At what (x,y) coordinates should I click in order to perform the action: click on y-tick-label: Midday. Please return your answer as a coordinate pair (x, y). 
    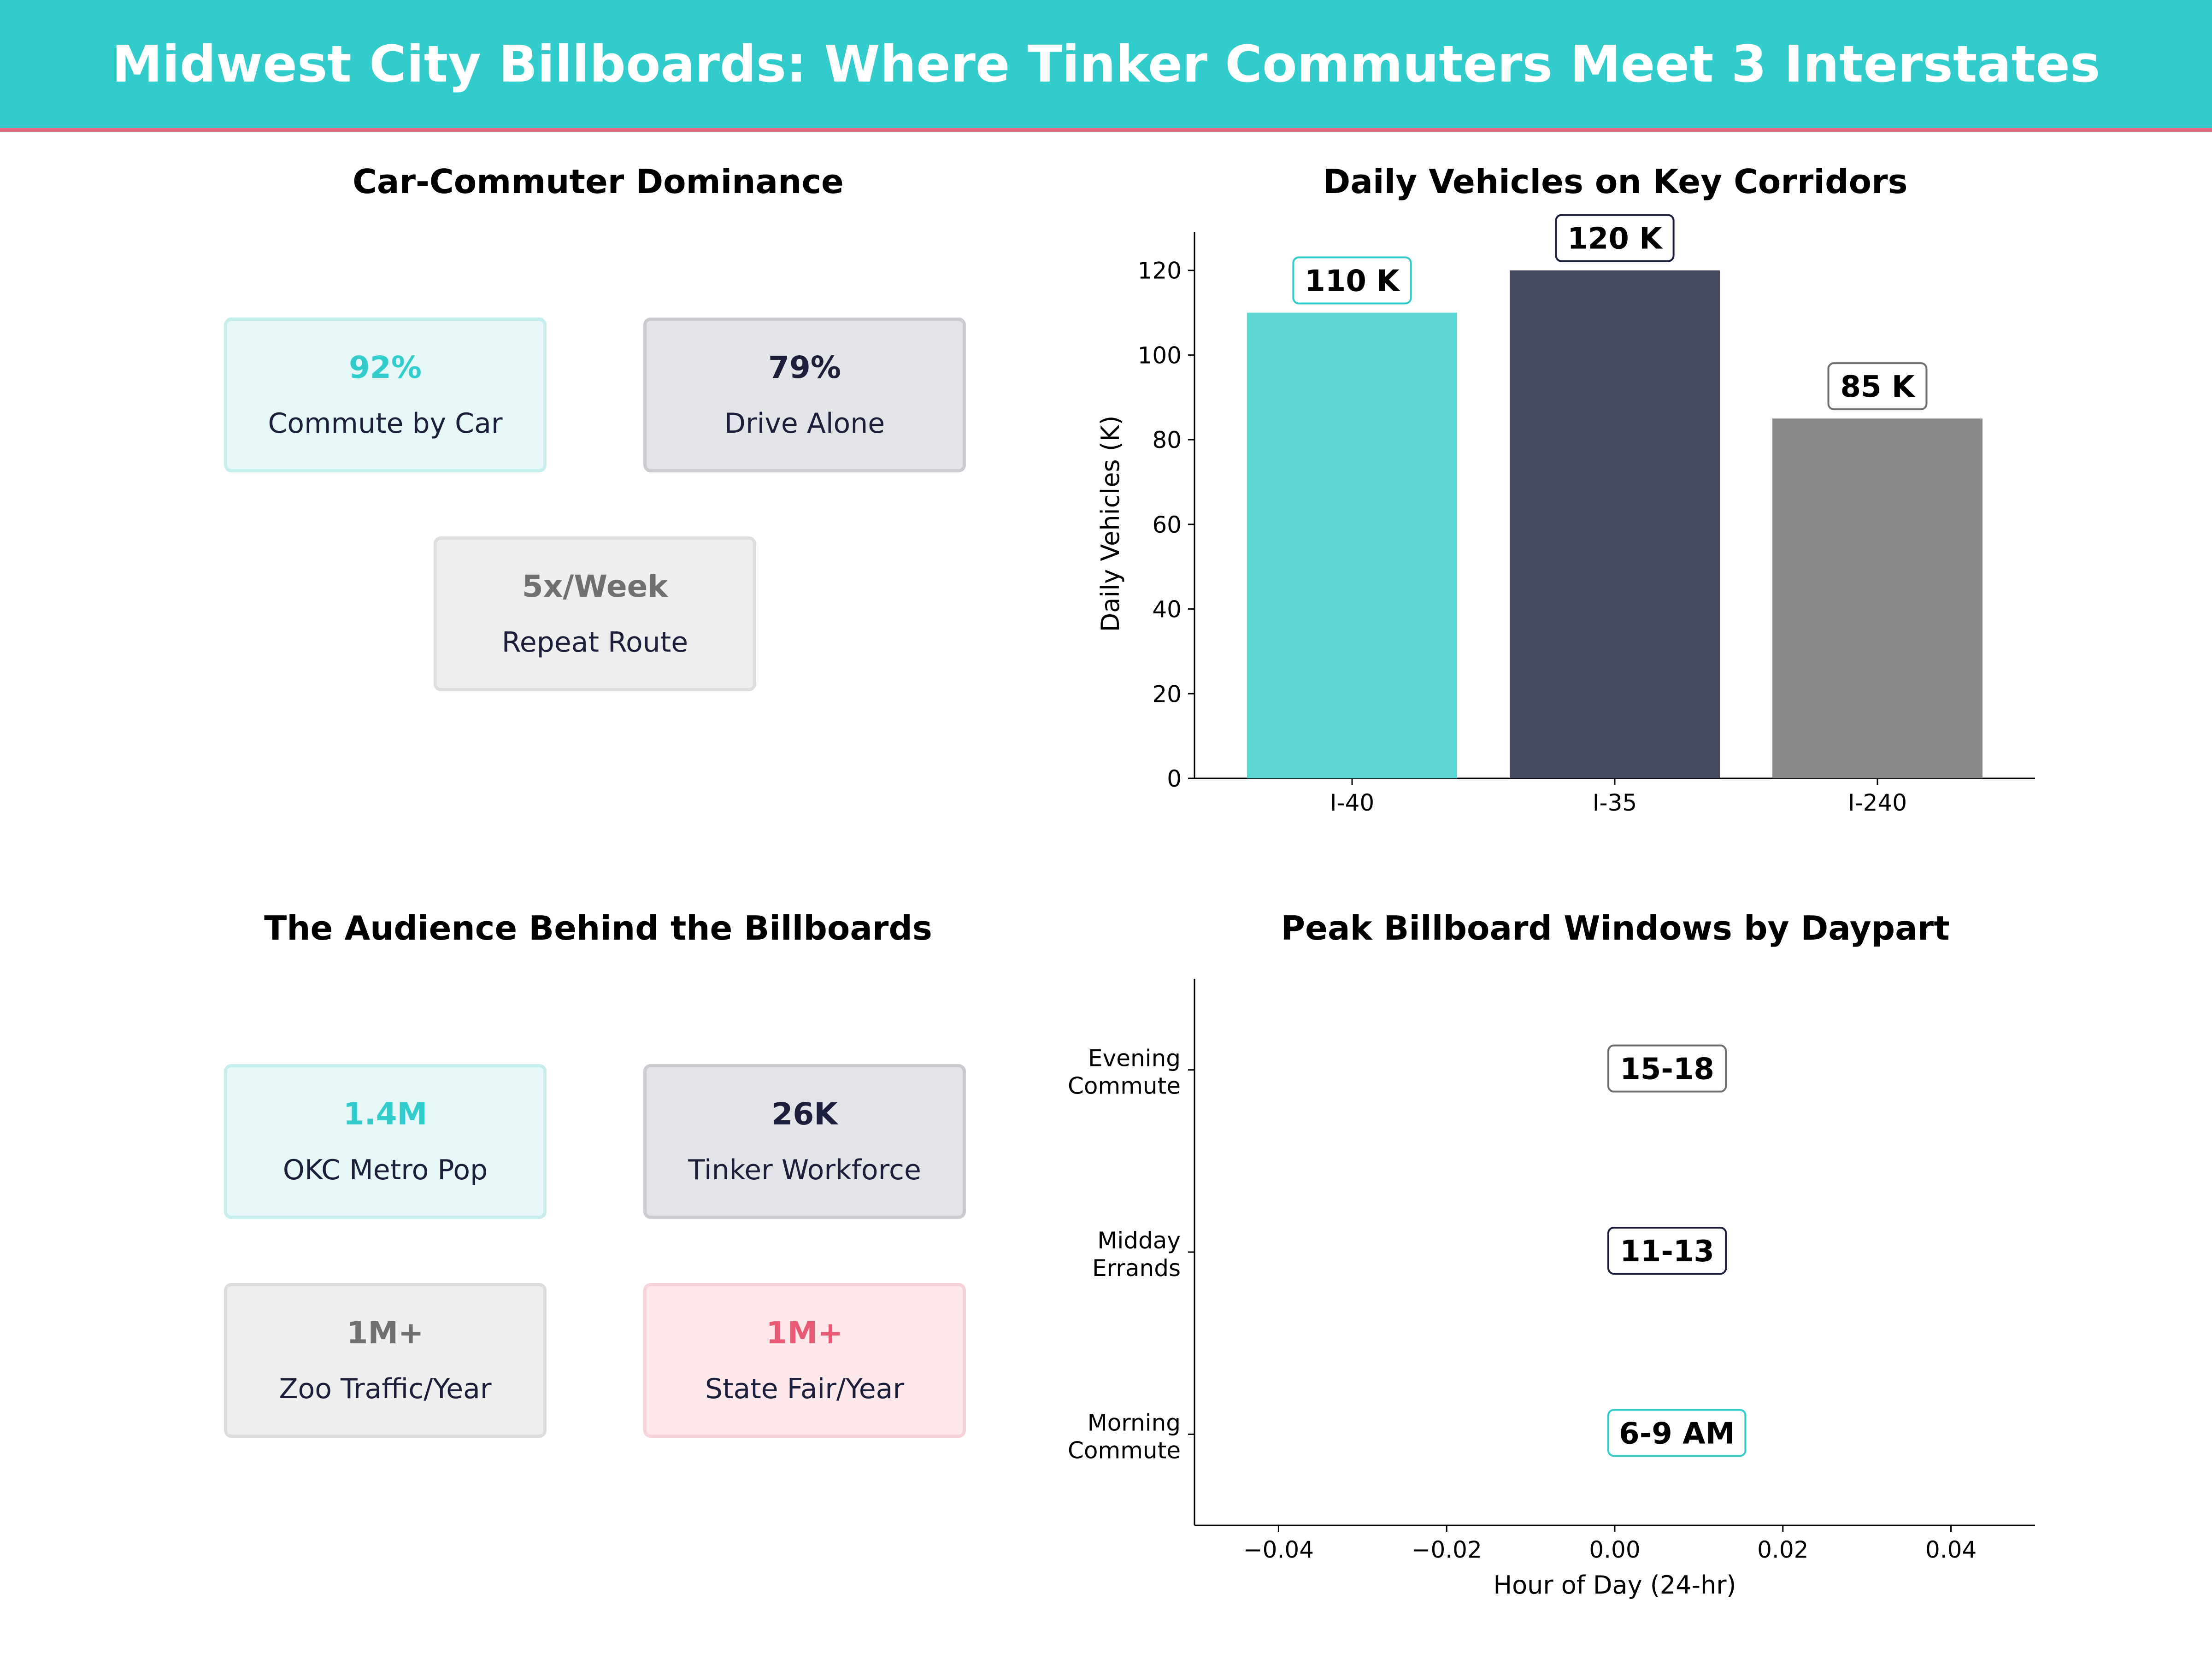
    Looking at the image, I should click on (1139, 1240).